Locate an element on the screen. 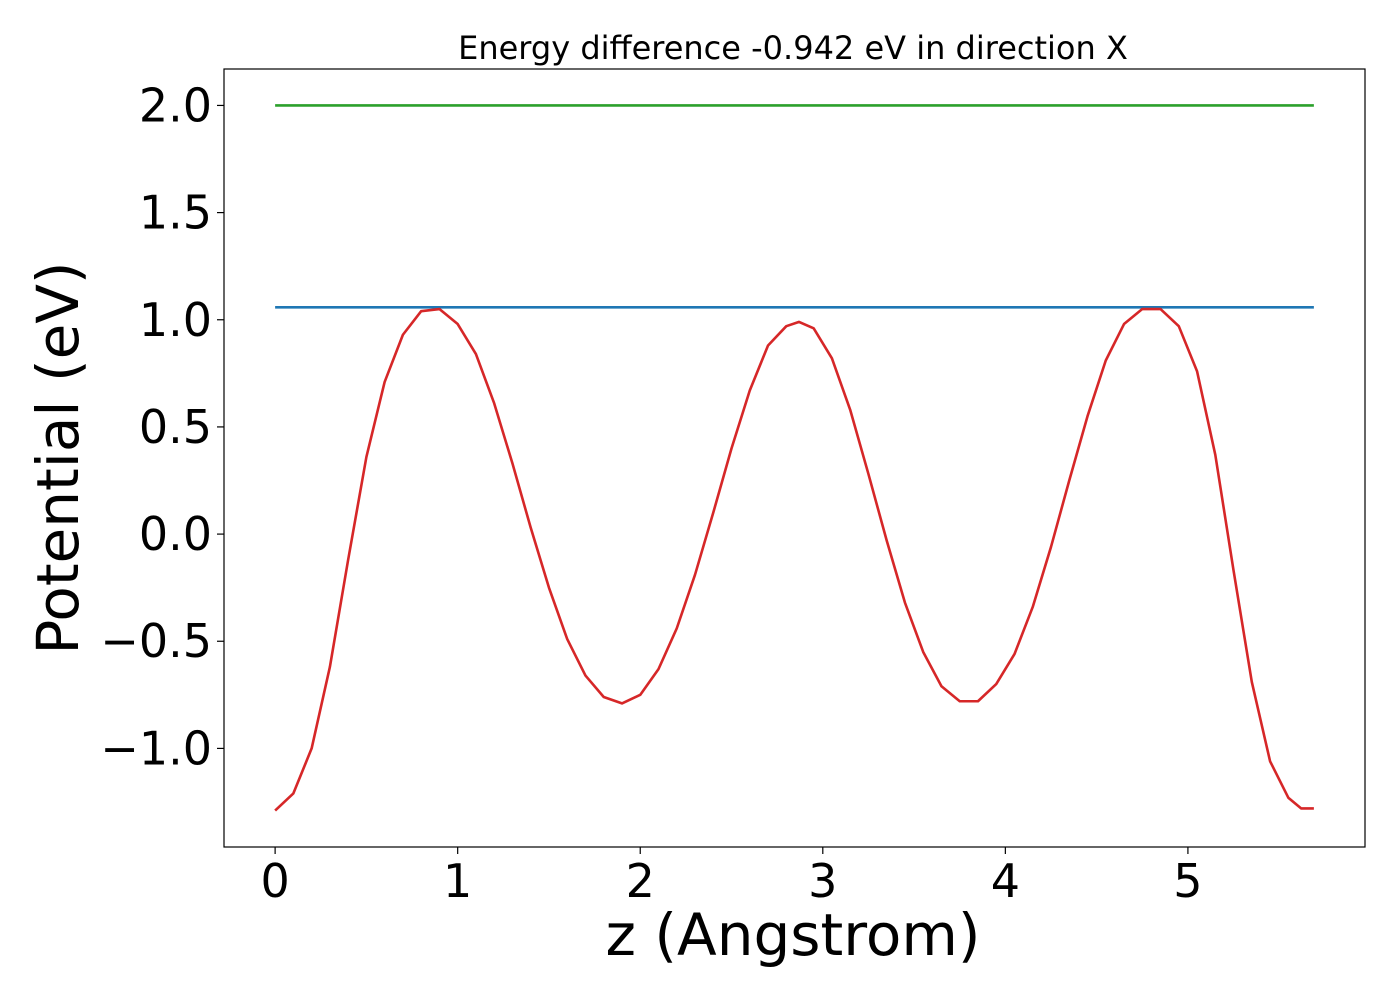 The height and width of the screenshot is (1000, 1400). y-tick-label: −1.0 is located at coordinates (156, 748).